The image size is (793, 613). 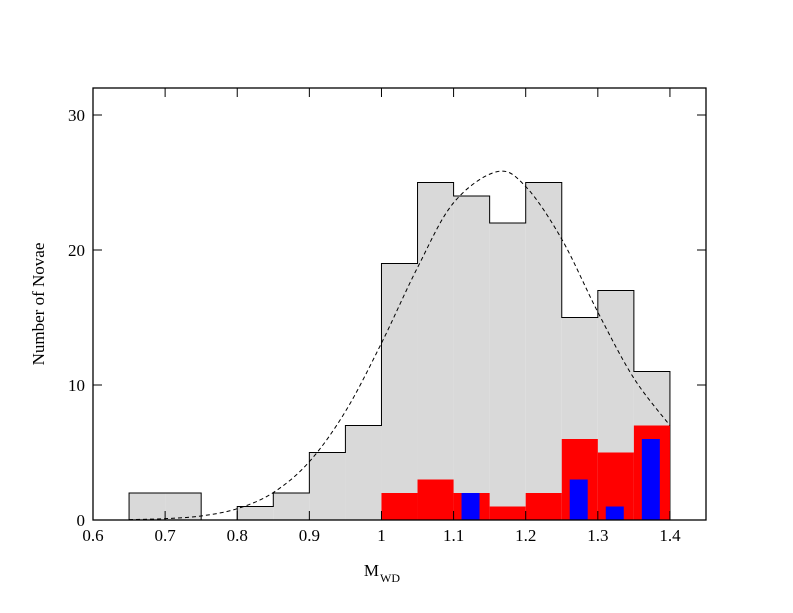 What do you see at coordinates (309, 535) in the screenshot?
I see `x-tick-label: 0.9` at bounding box center [309, 535].